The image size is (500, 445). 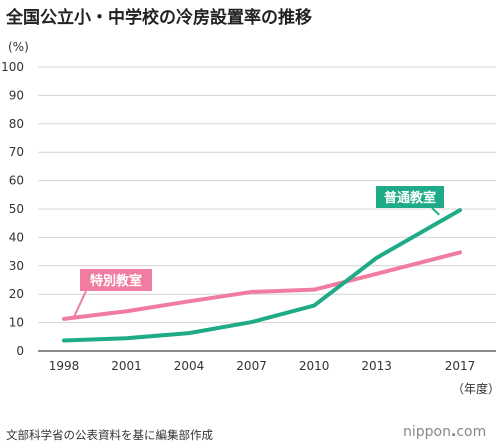 I want to click on y-tick-label: 20, so click(x=16, y=294).